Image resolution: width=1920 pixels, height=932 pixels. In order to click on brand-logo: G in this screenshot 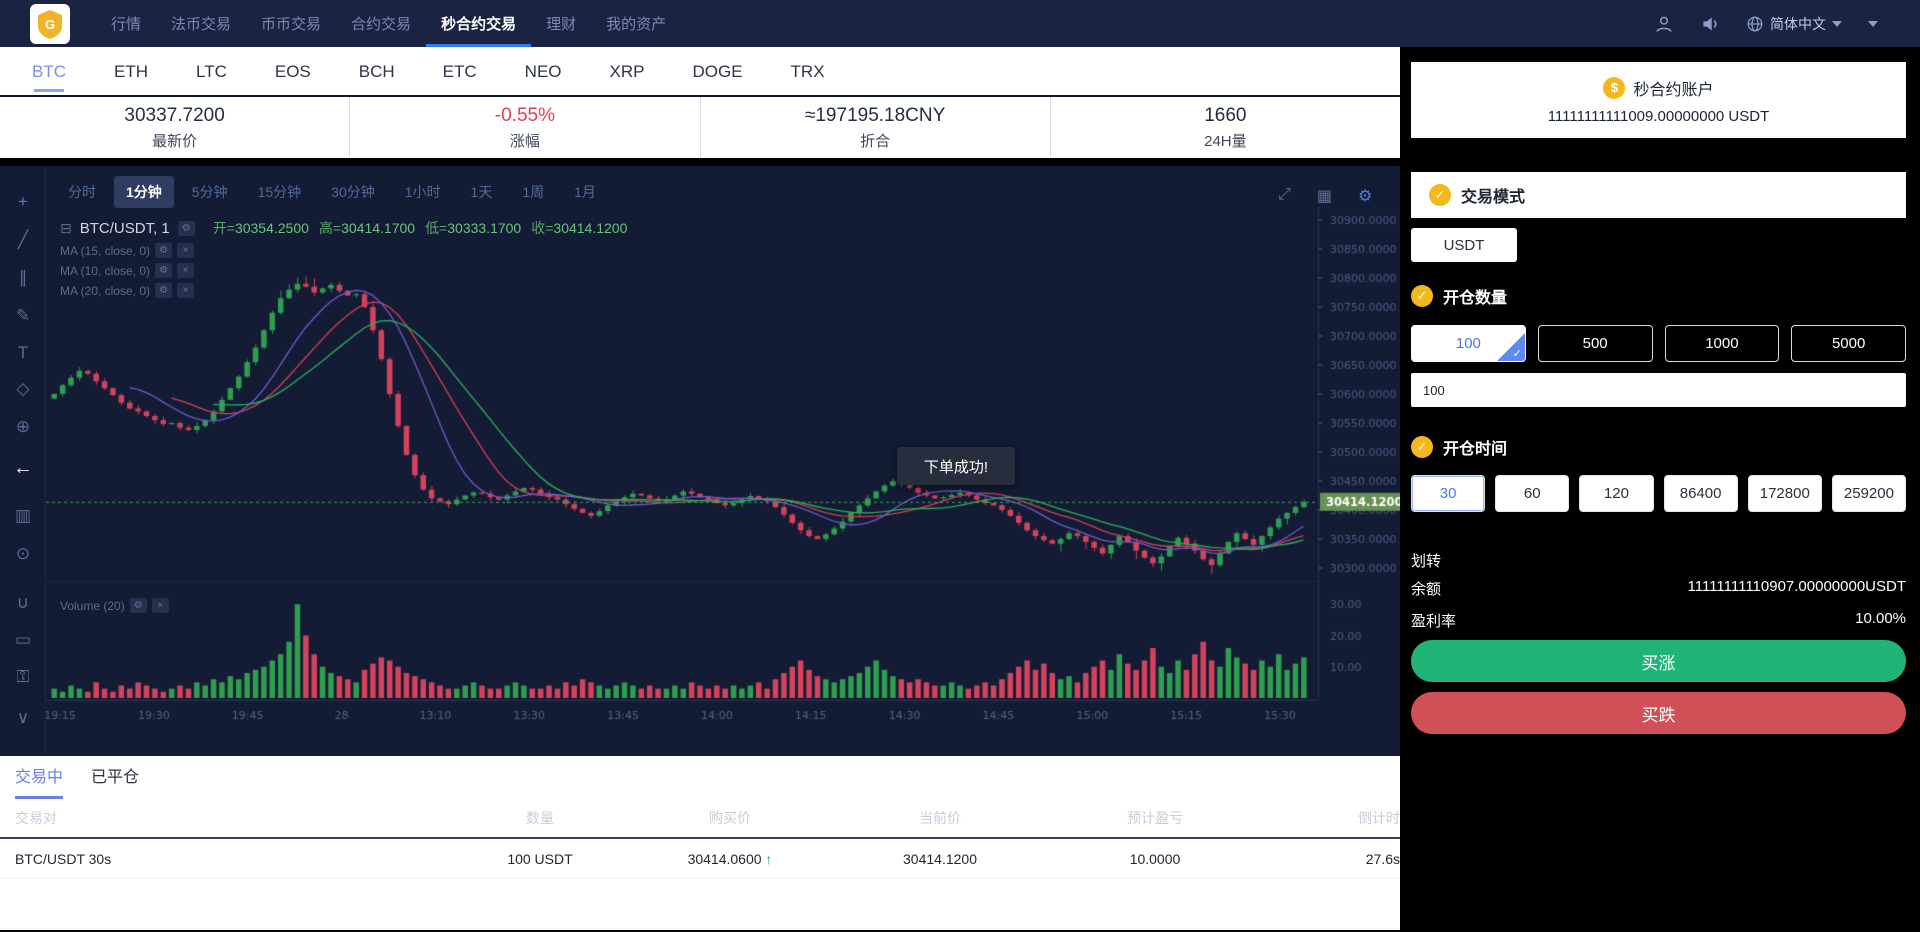, I will do `click(50, 23)`.